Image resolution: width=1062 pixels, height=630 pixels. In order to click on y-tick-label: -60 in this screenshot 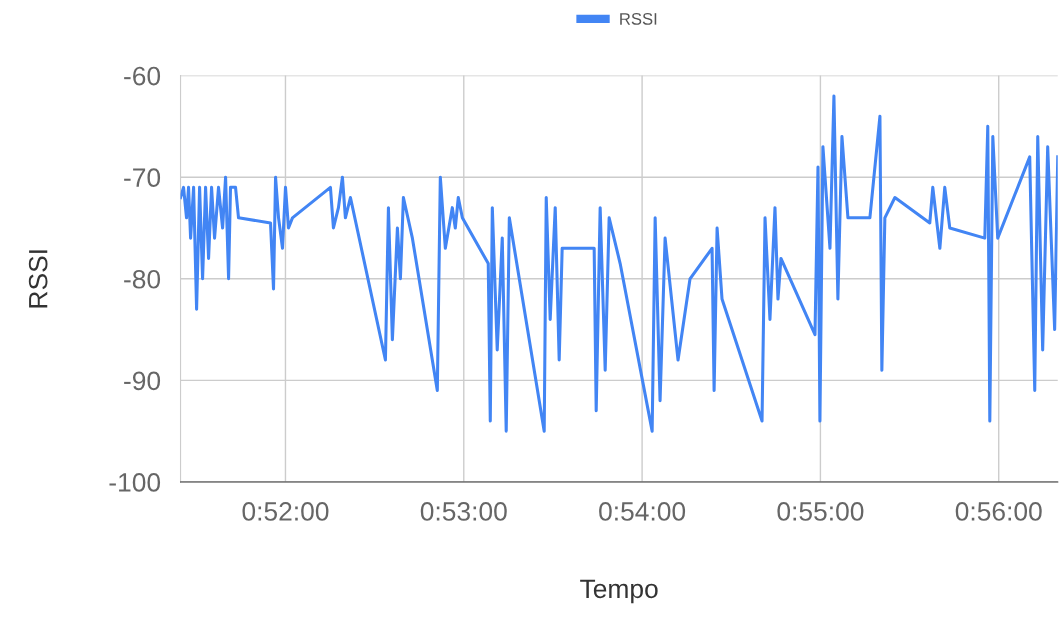, I will do `click(142, 76)`.